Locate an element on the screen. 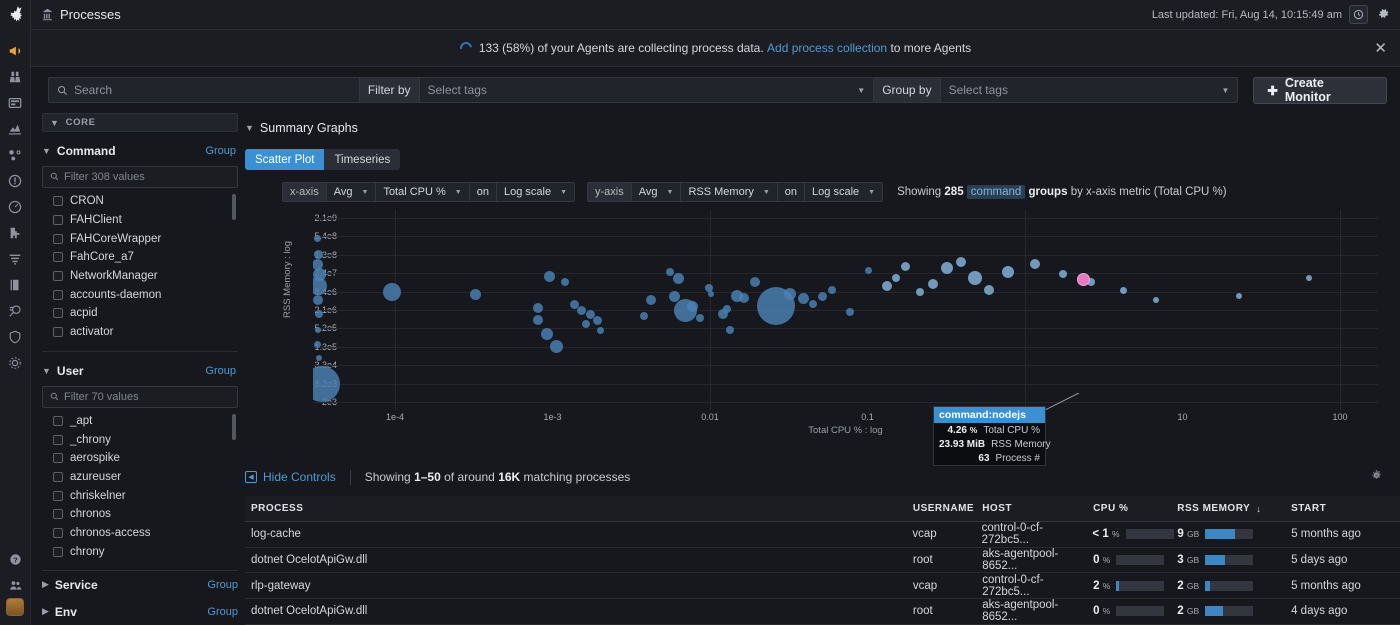 The width and height of the screenshot is (1400, 625). security-shield-icon is located at coordinates (15, 337).